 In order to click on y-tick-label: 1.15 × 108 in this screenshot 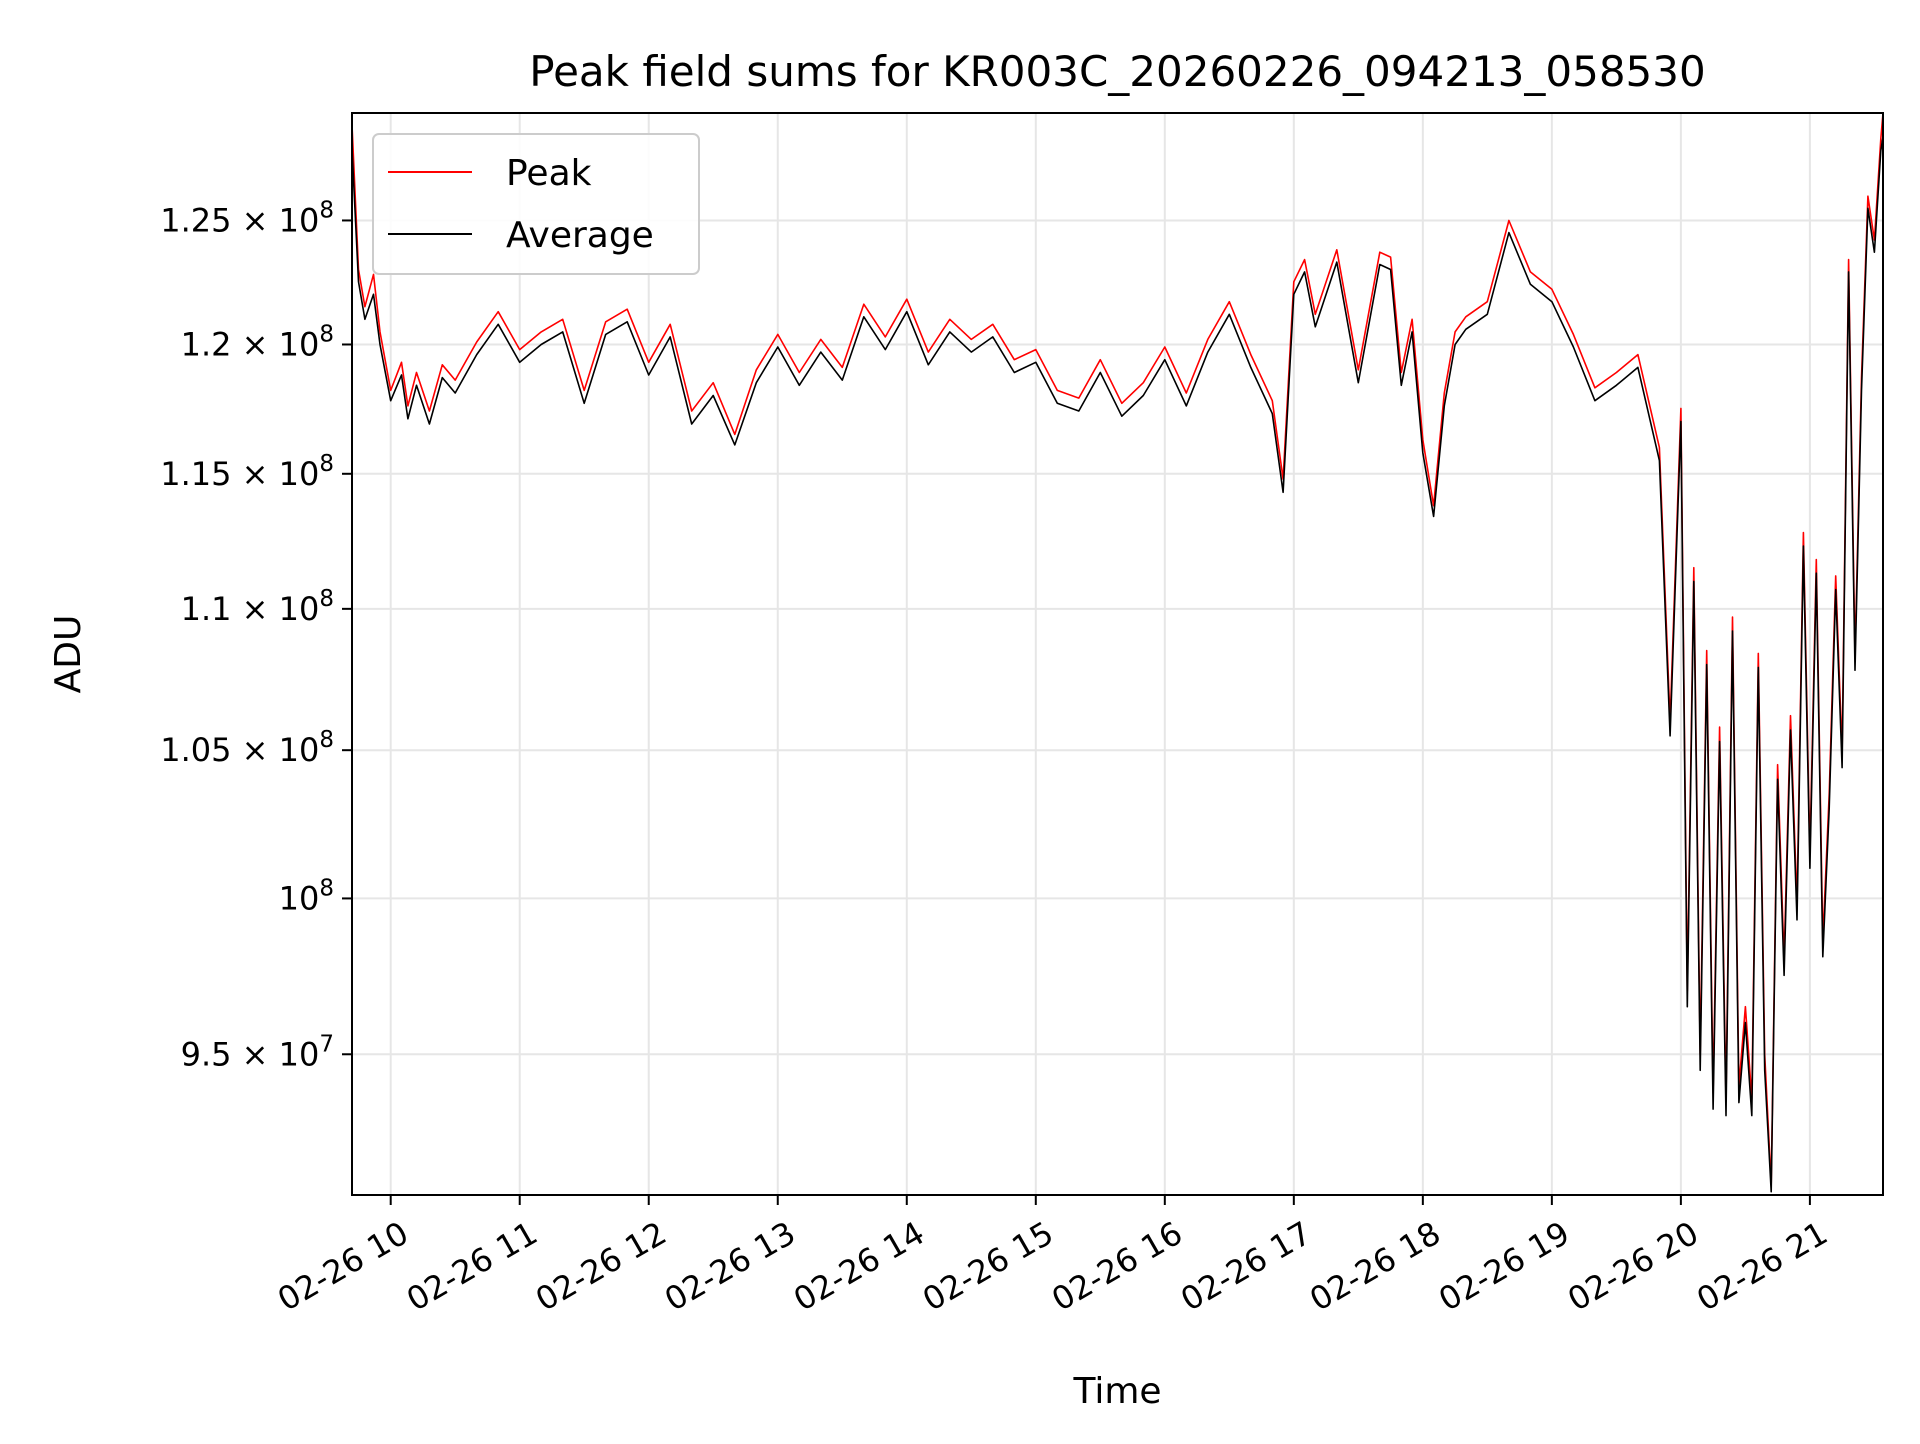, I will do `click(247, 472)`.